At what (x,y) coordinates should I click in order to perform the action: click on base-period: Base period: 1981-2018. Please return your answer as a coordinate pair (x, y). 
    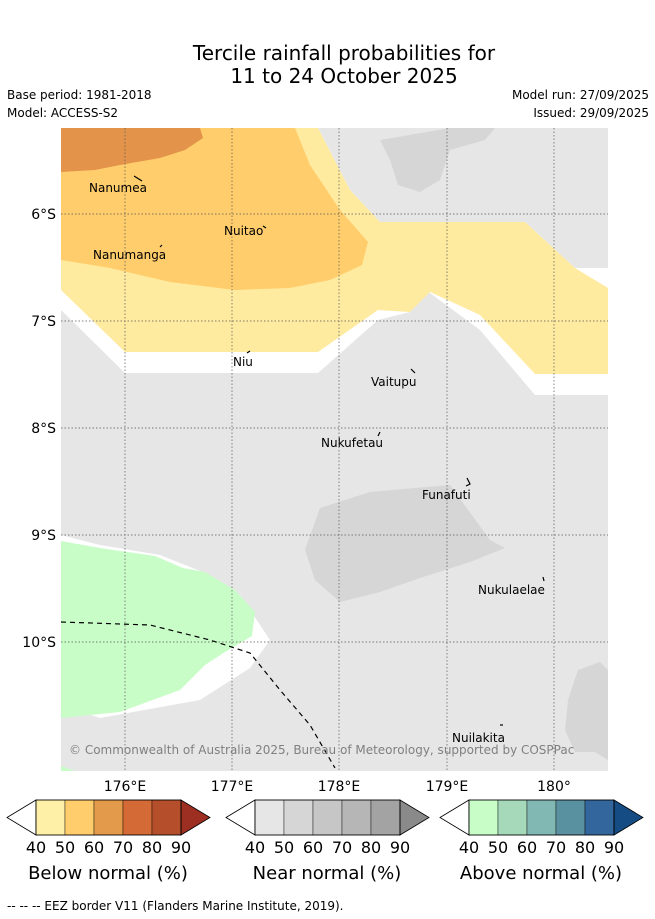
    Looking at the image, I should click on (79, 95).